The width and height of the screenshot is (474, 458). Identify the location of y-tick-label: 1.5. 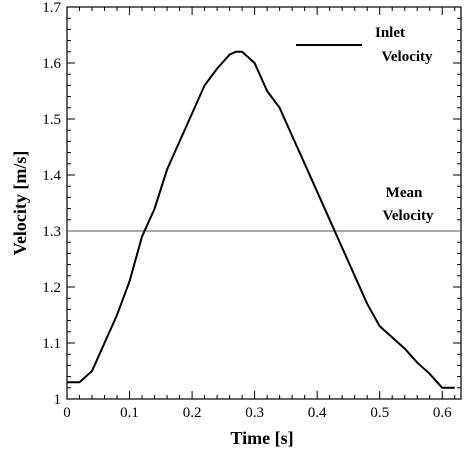
(51, 120).